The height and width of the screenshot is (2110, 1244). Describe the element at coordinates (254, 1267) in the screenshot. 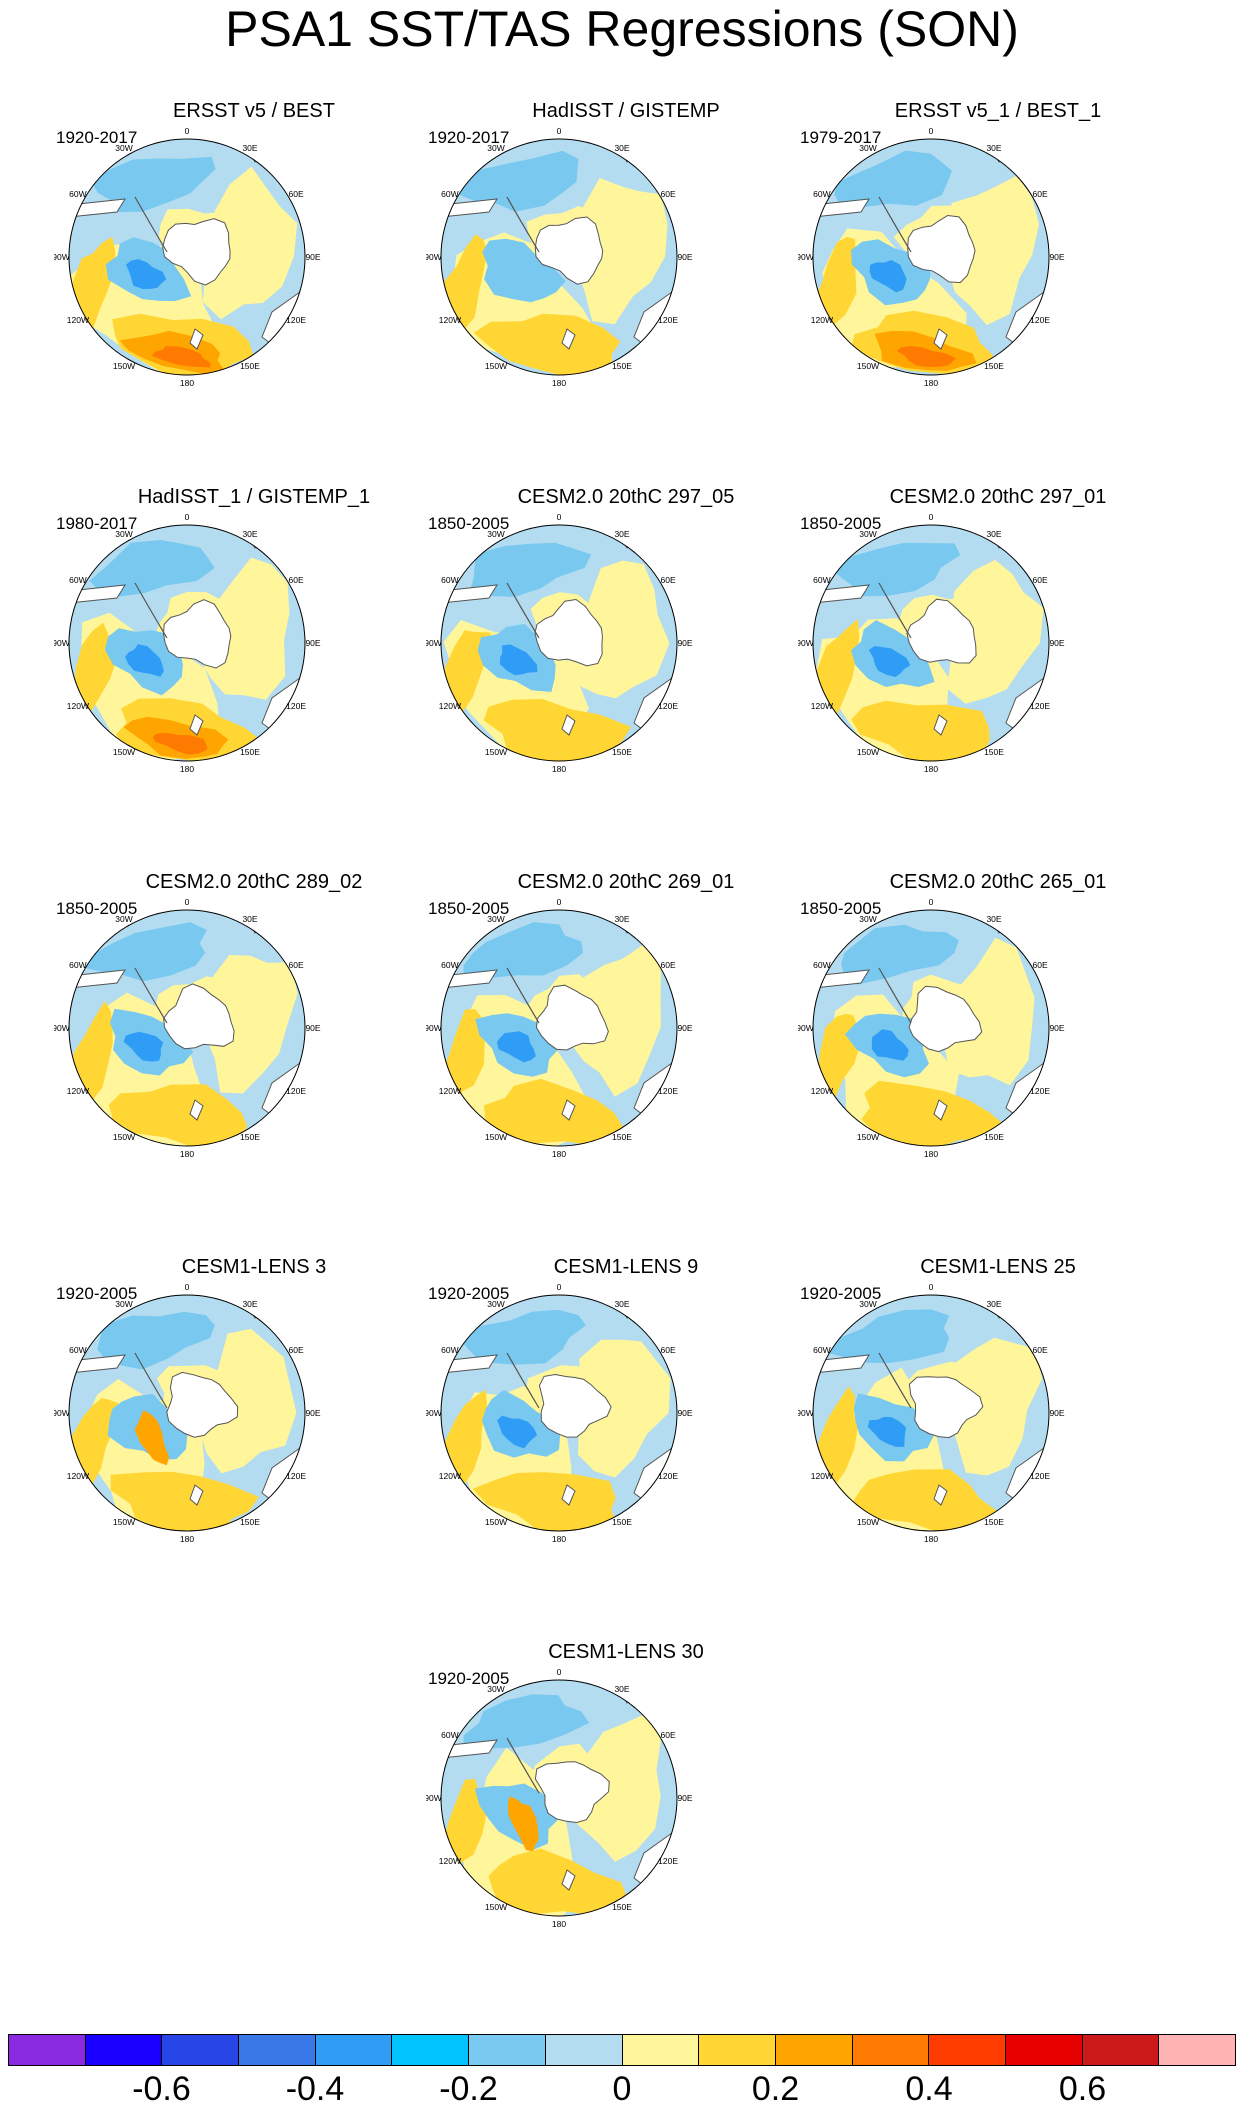

I see `panel-title: CESM1-LENS 3` at that location.